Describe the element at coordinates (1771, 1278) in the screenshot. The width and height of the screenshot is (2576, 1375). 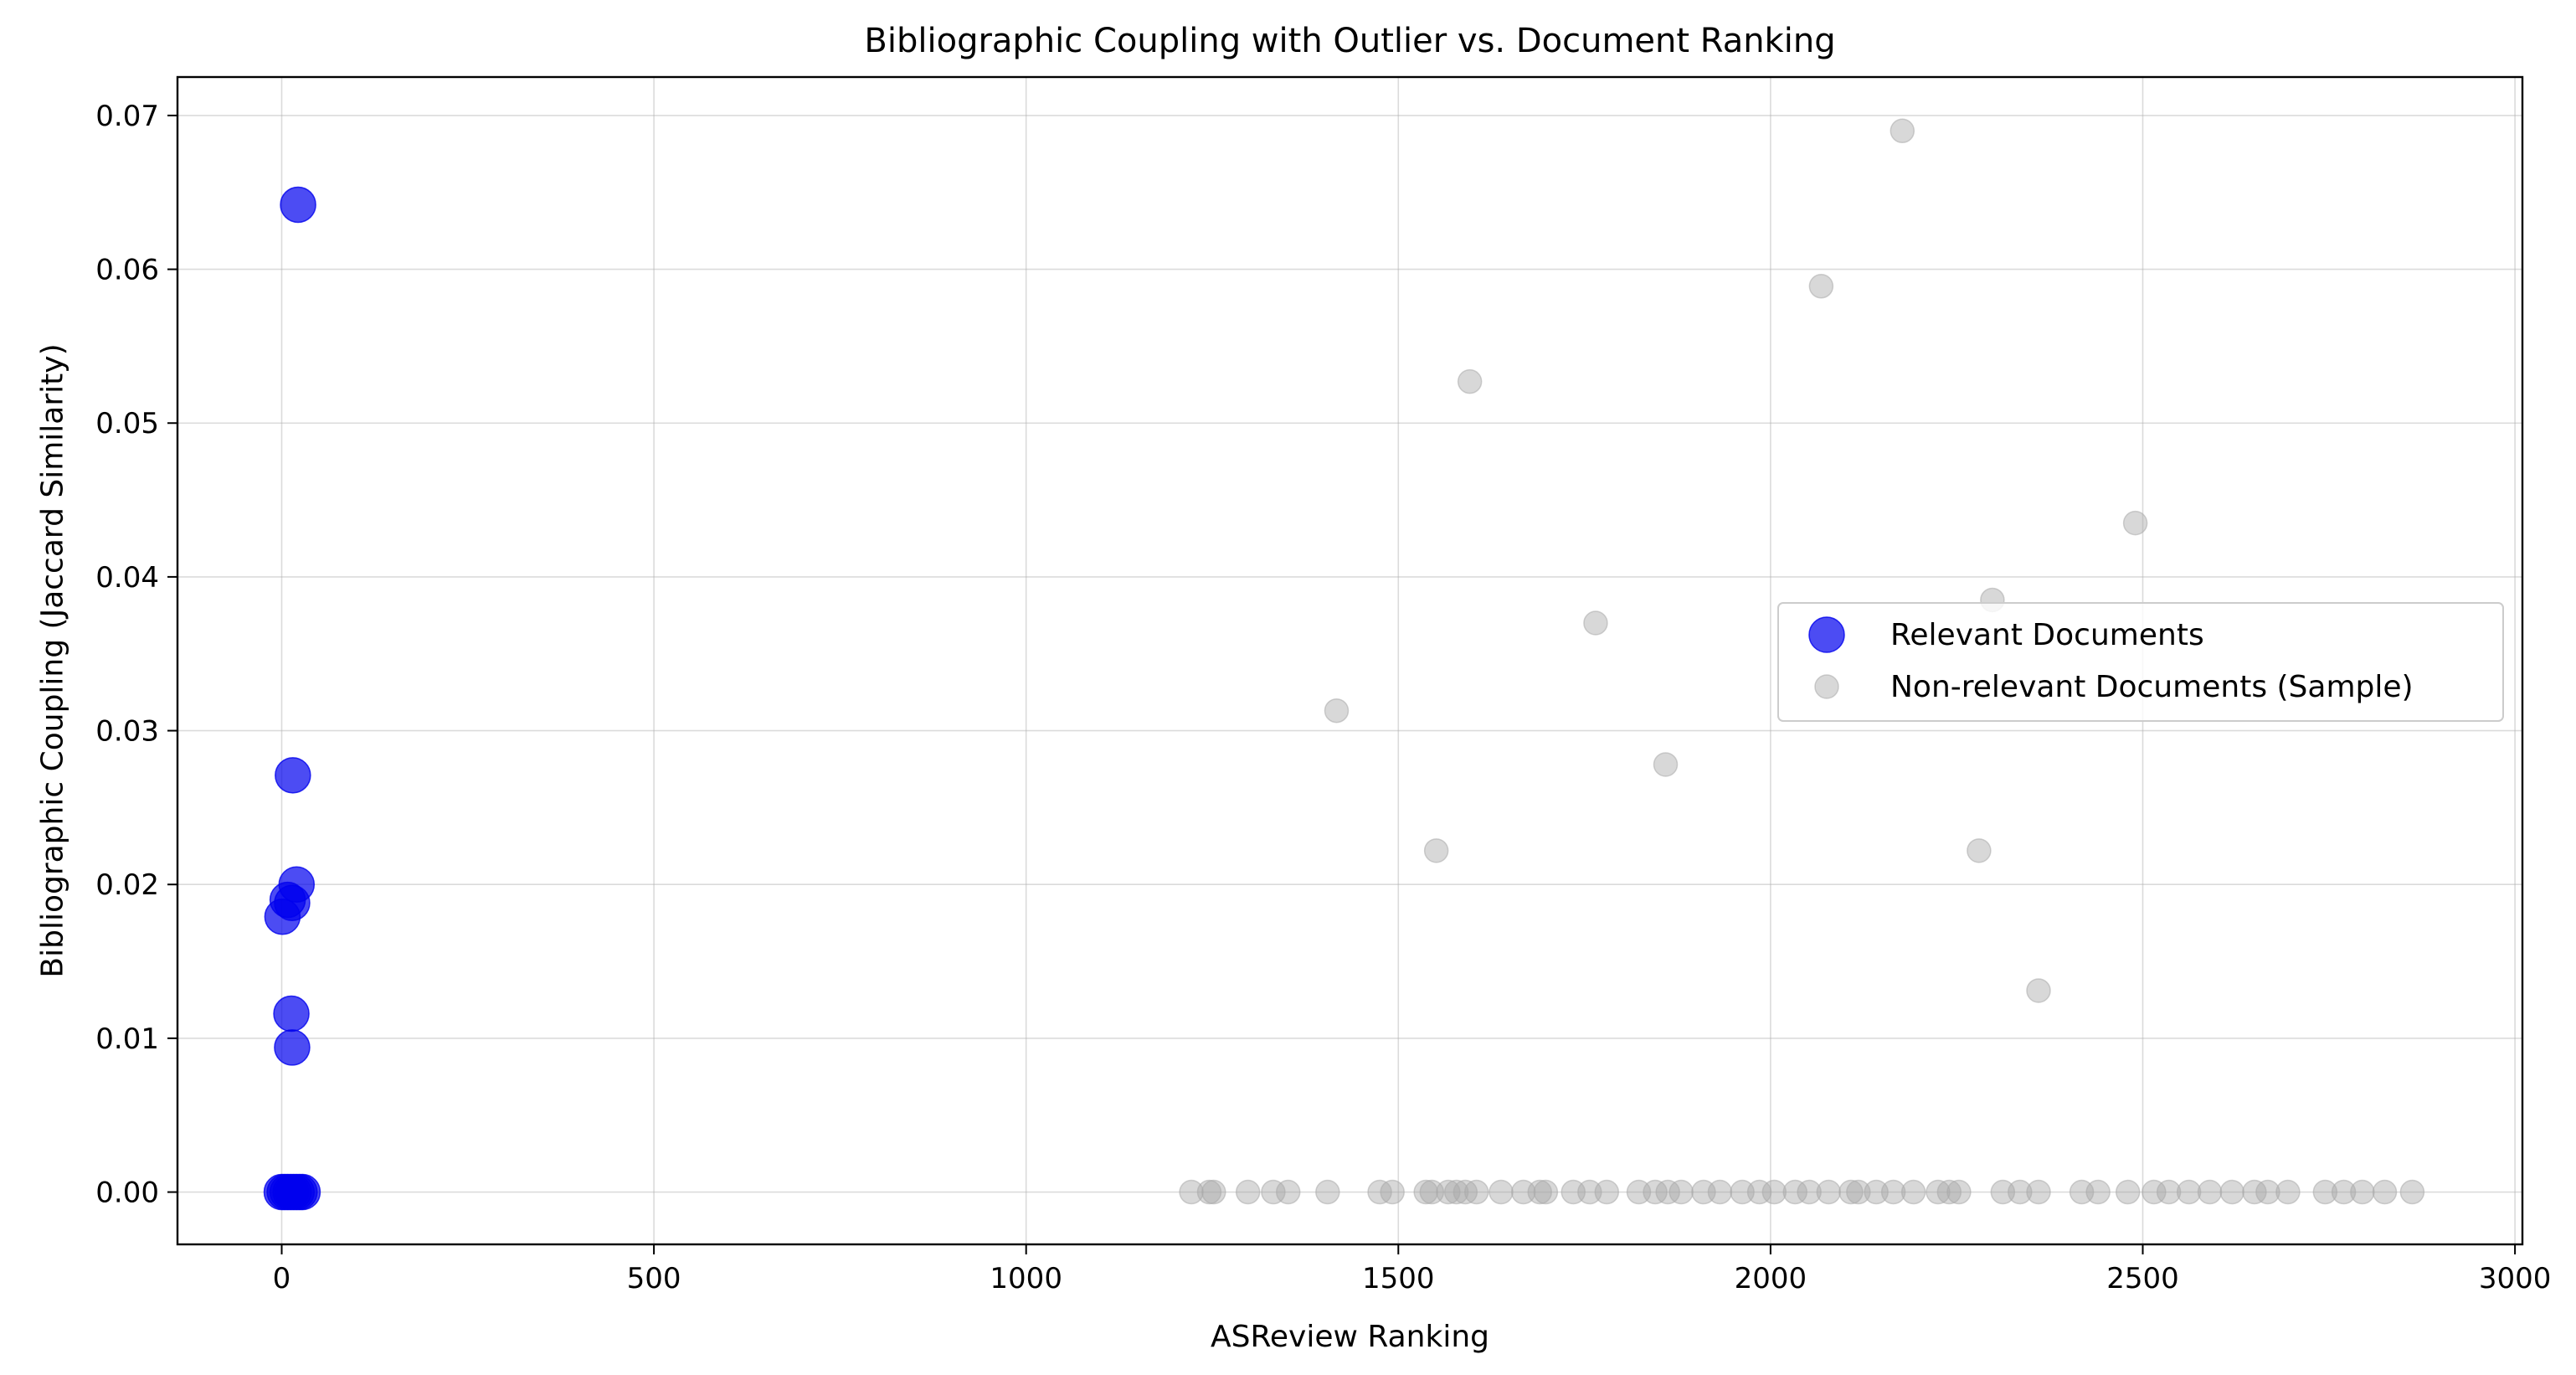
I see `x-tick-label: 2000` at that location.